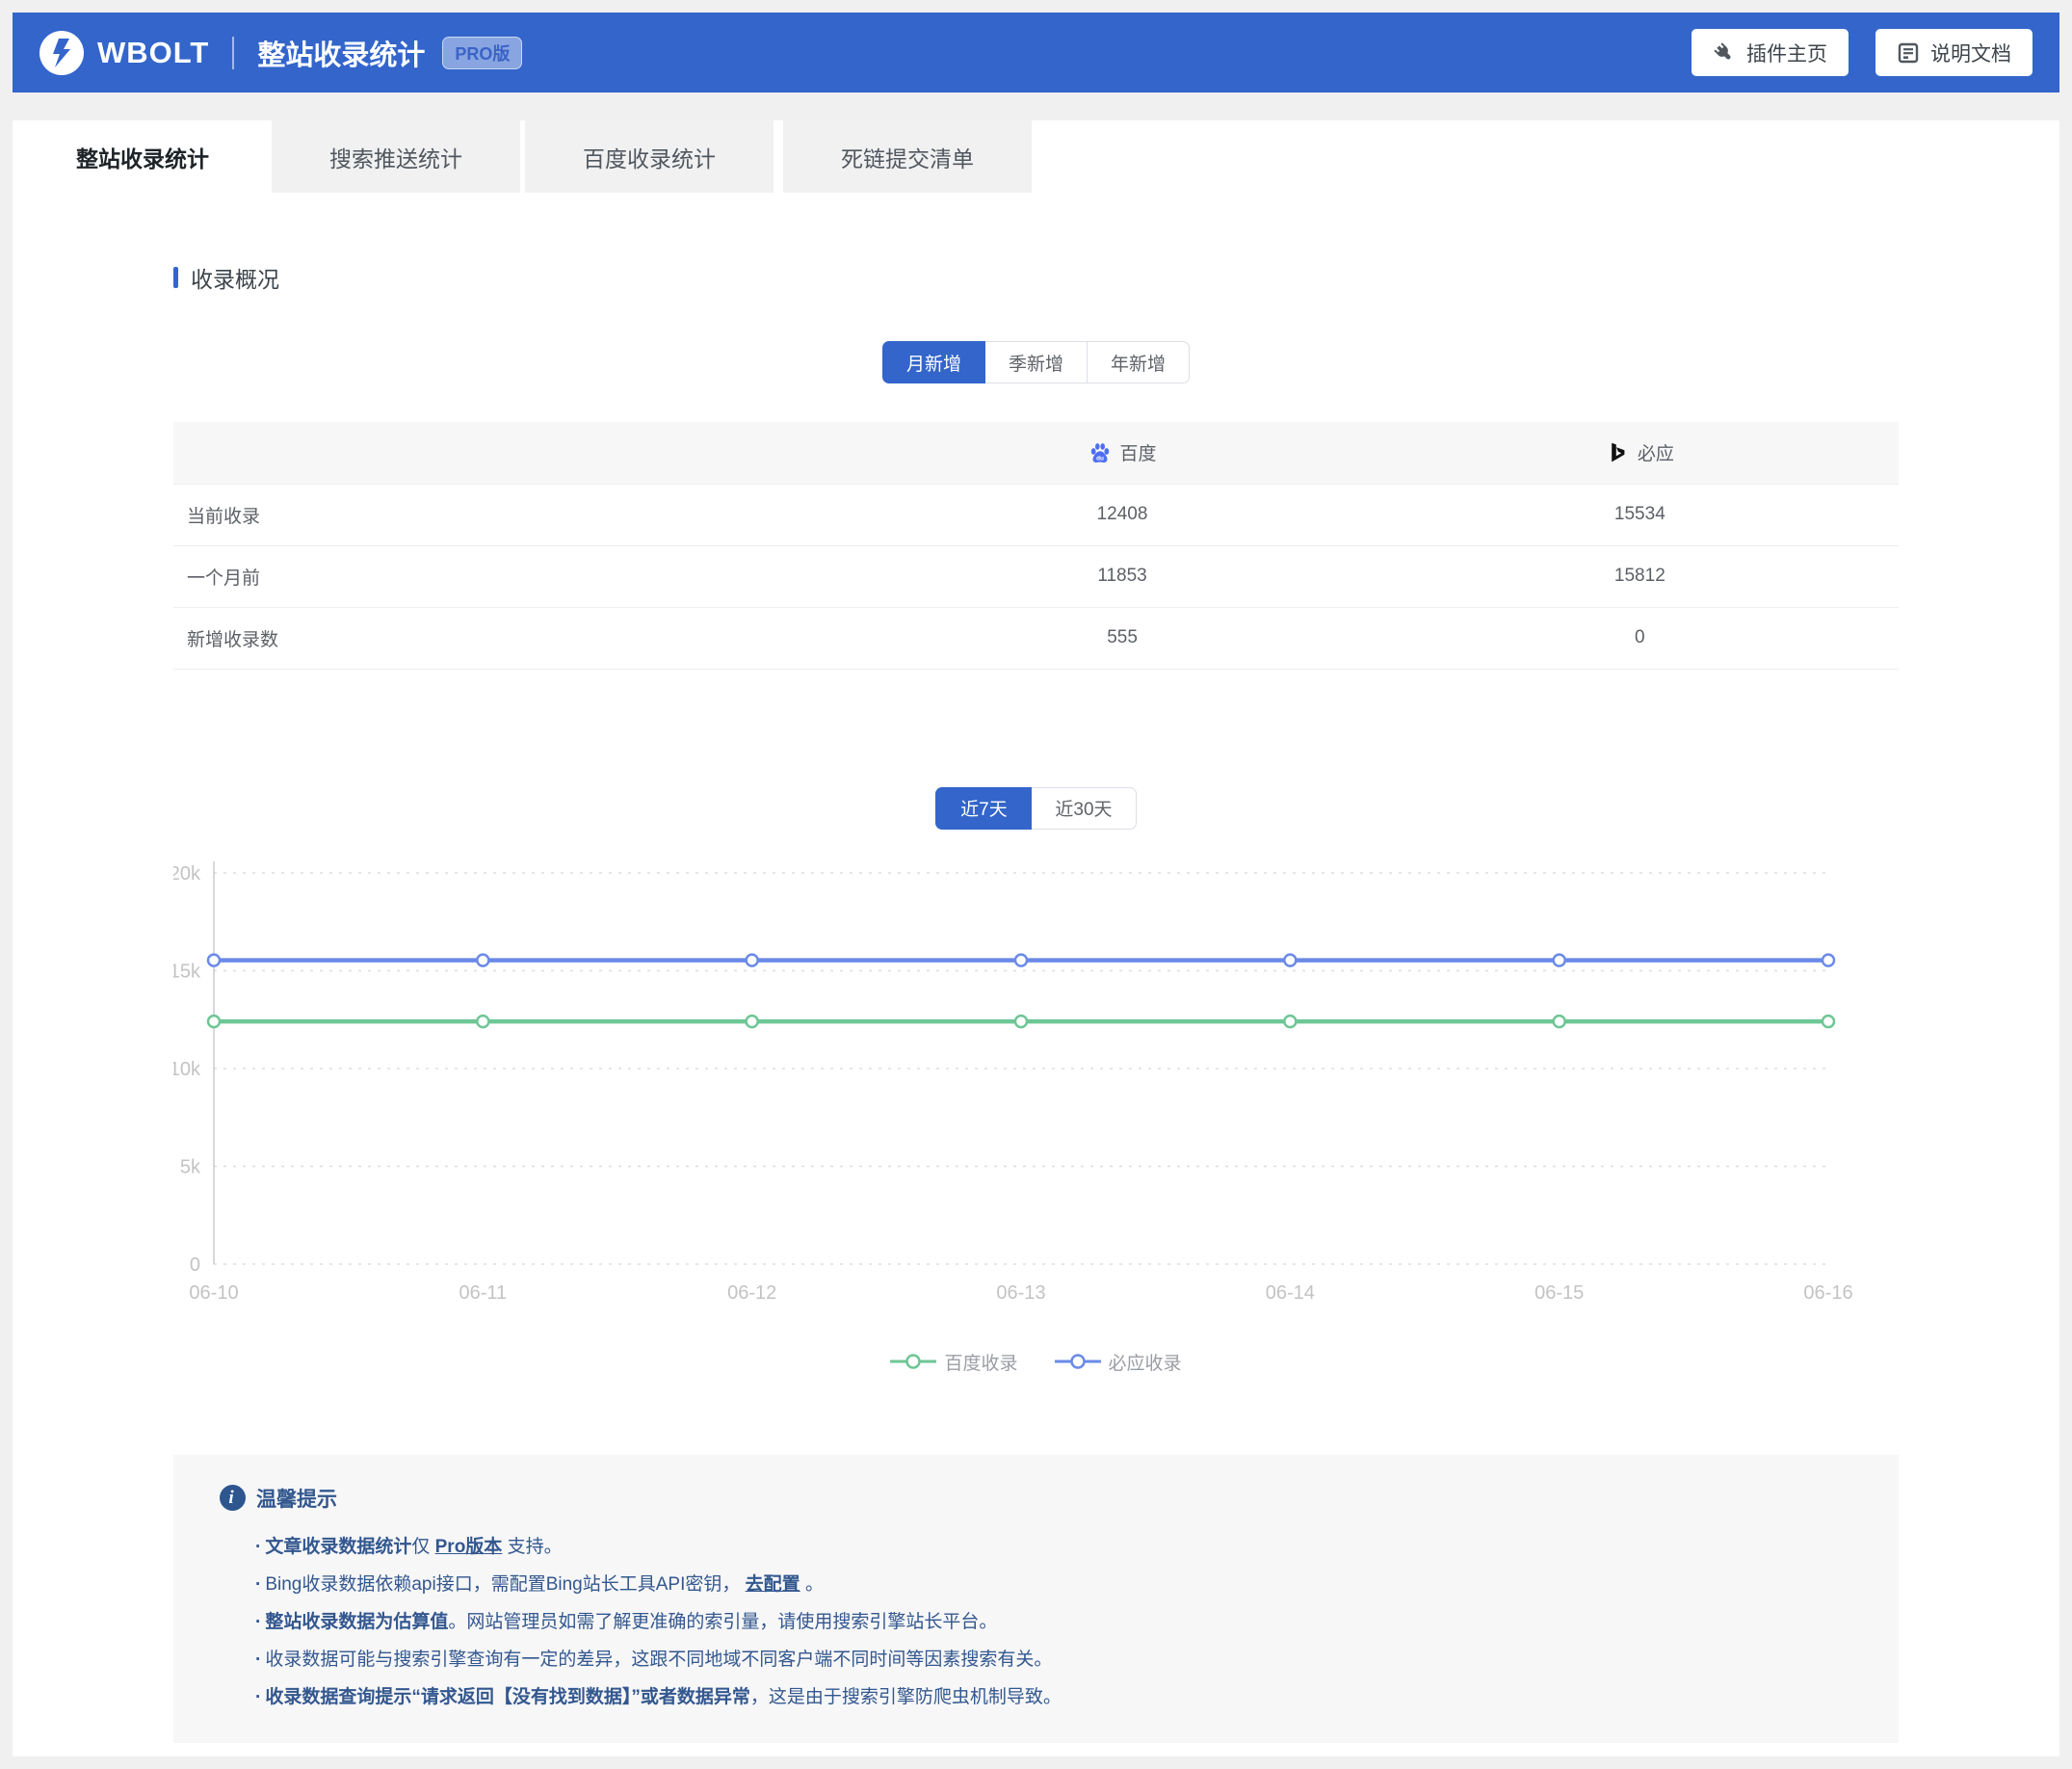 This screenshot has height=1769, width=2072. Describe the element at coordinates (1036, 1498) in the screenshot. I see `notice-header: i 温馨提示` at that location.